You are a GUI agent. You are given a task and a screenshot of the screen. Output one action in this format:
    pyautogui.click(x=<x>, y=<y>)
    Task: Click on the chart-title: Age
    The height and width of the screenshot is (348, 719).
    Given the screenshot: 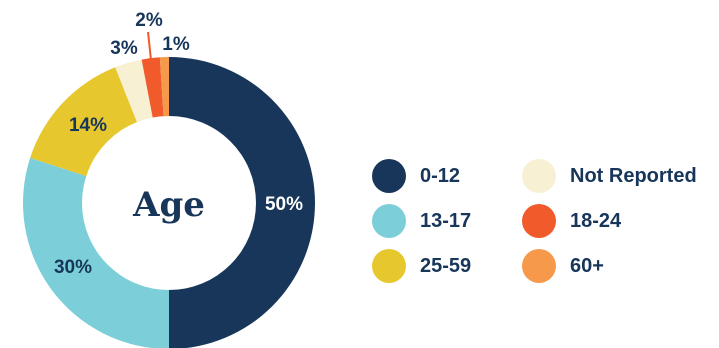 What is the action you would take?
    pyautogui.click(x=168, y=205)
    